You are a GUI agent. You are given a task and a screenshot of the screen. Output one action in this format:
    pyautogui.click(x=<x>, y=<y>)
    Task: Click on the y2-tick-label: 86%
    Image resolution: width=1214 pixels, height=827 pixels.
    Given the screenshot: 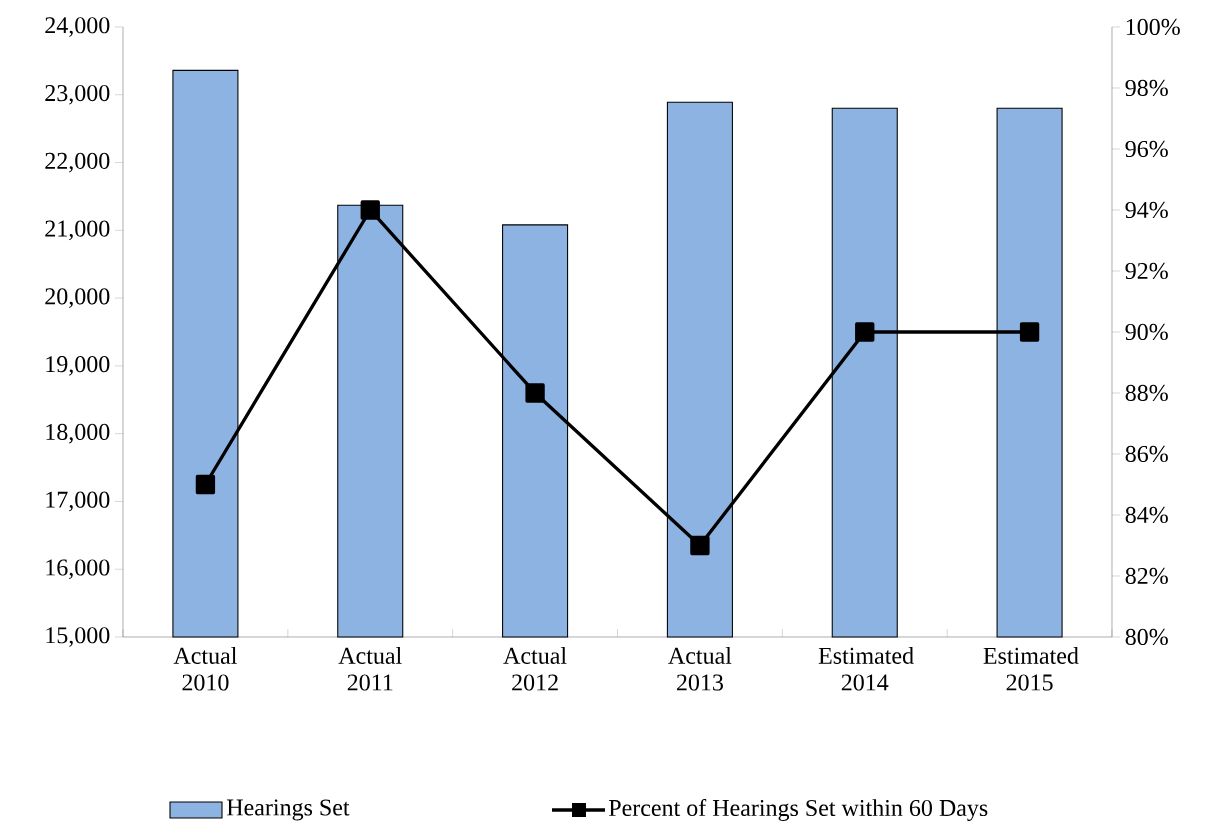 What is the action you would take?
    pyautogui.click(x=1146, y=454)
    